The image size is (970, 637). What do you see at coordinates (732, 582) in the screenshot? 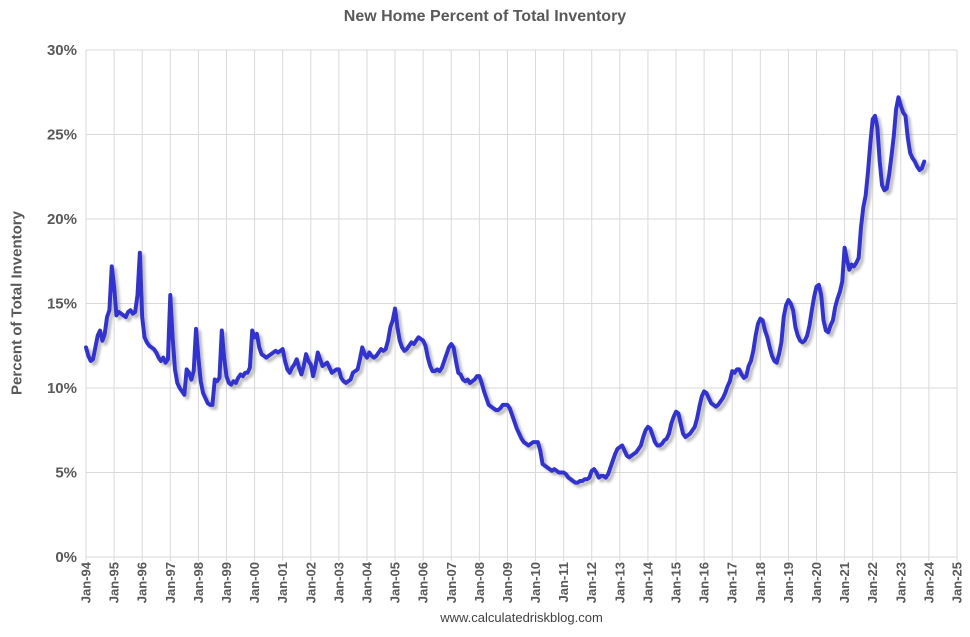
I see `x-tick-label: Jan-17` at bounding box center [732, 582].